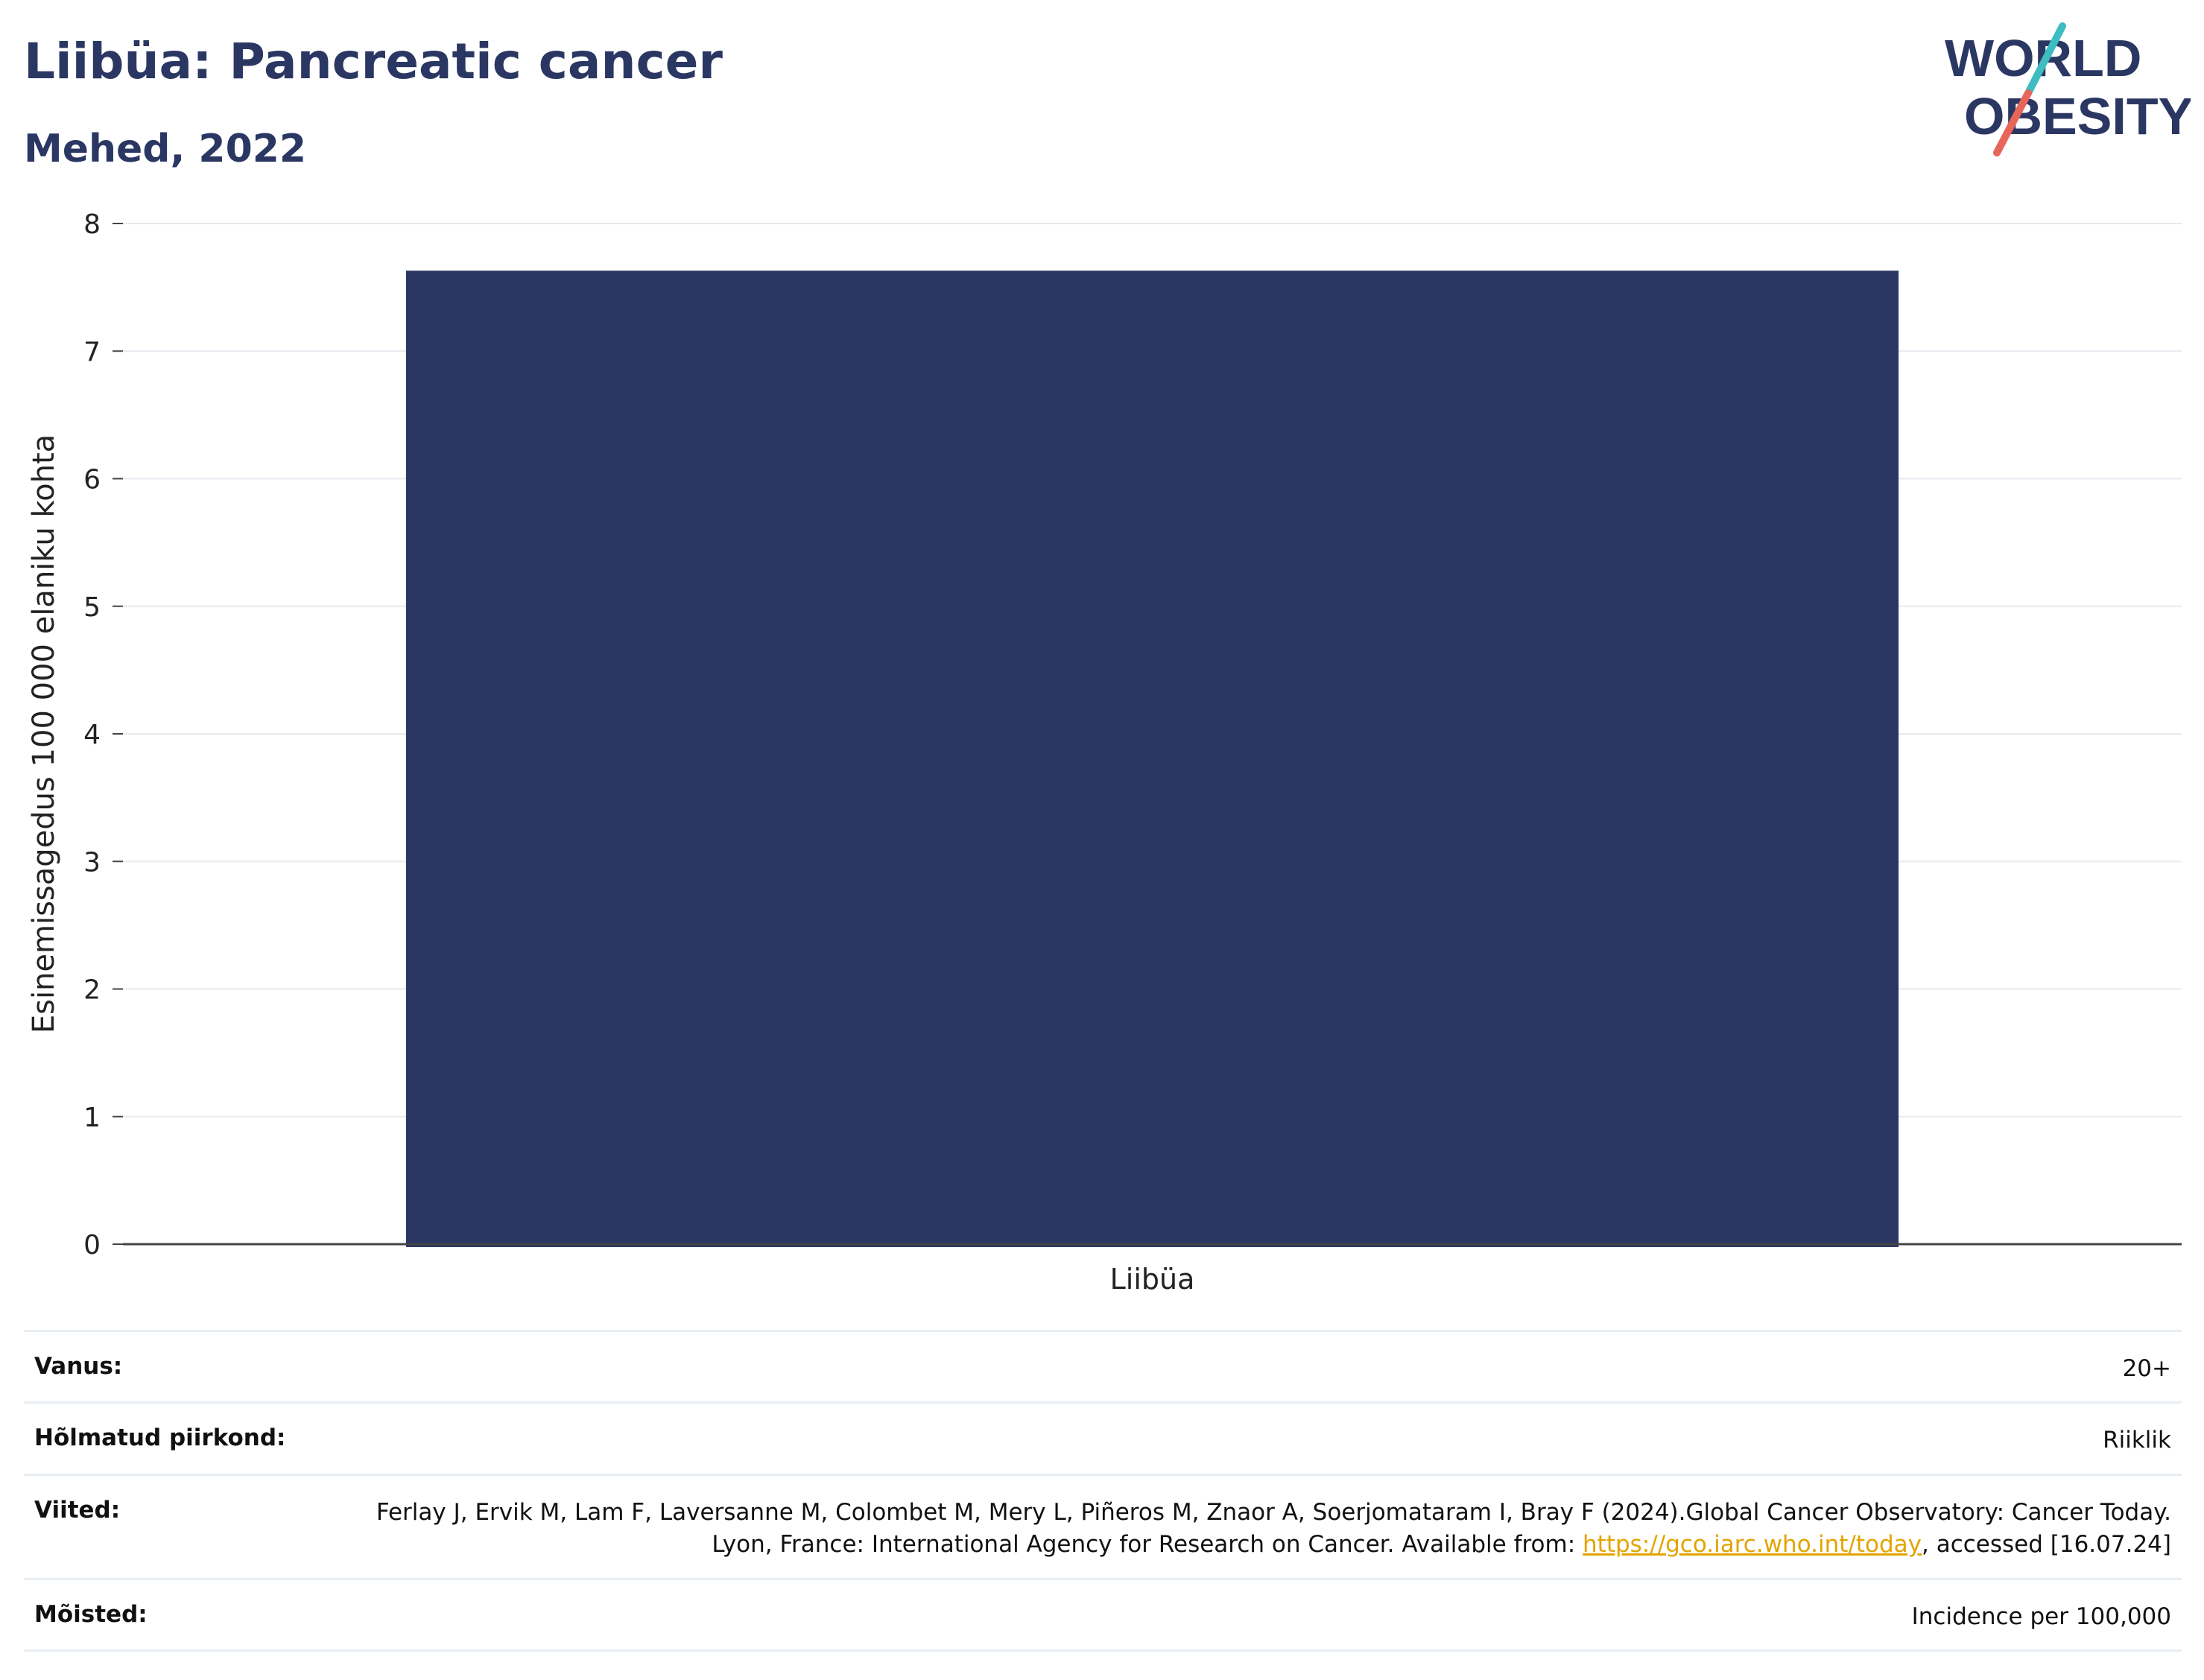  Describe the element at coordinates (92, 607) in the screenshot. I see `y-tick-label: 5` at that location.